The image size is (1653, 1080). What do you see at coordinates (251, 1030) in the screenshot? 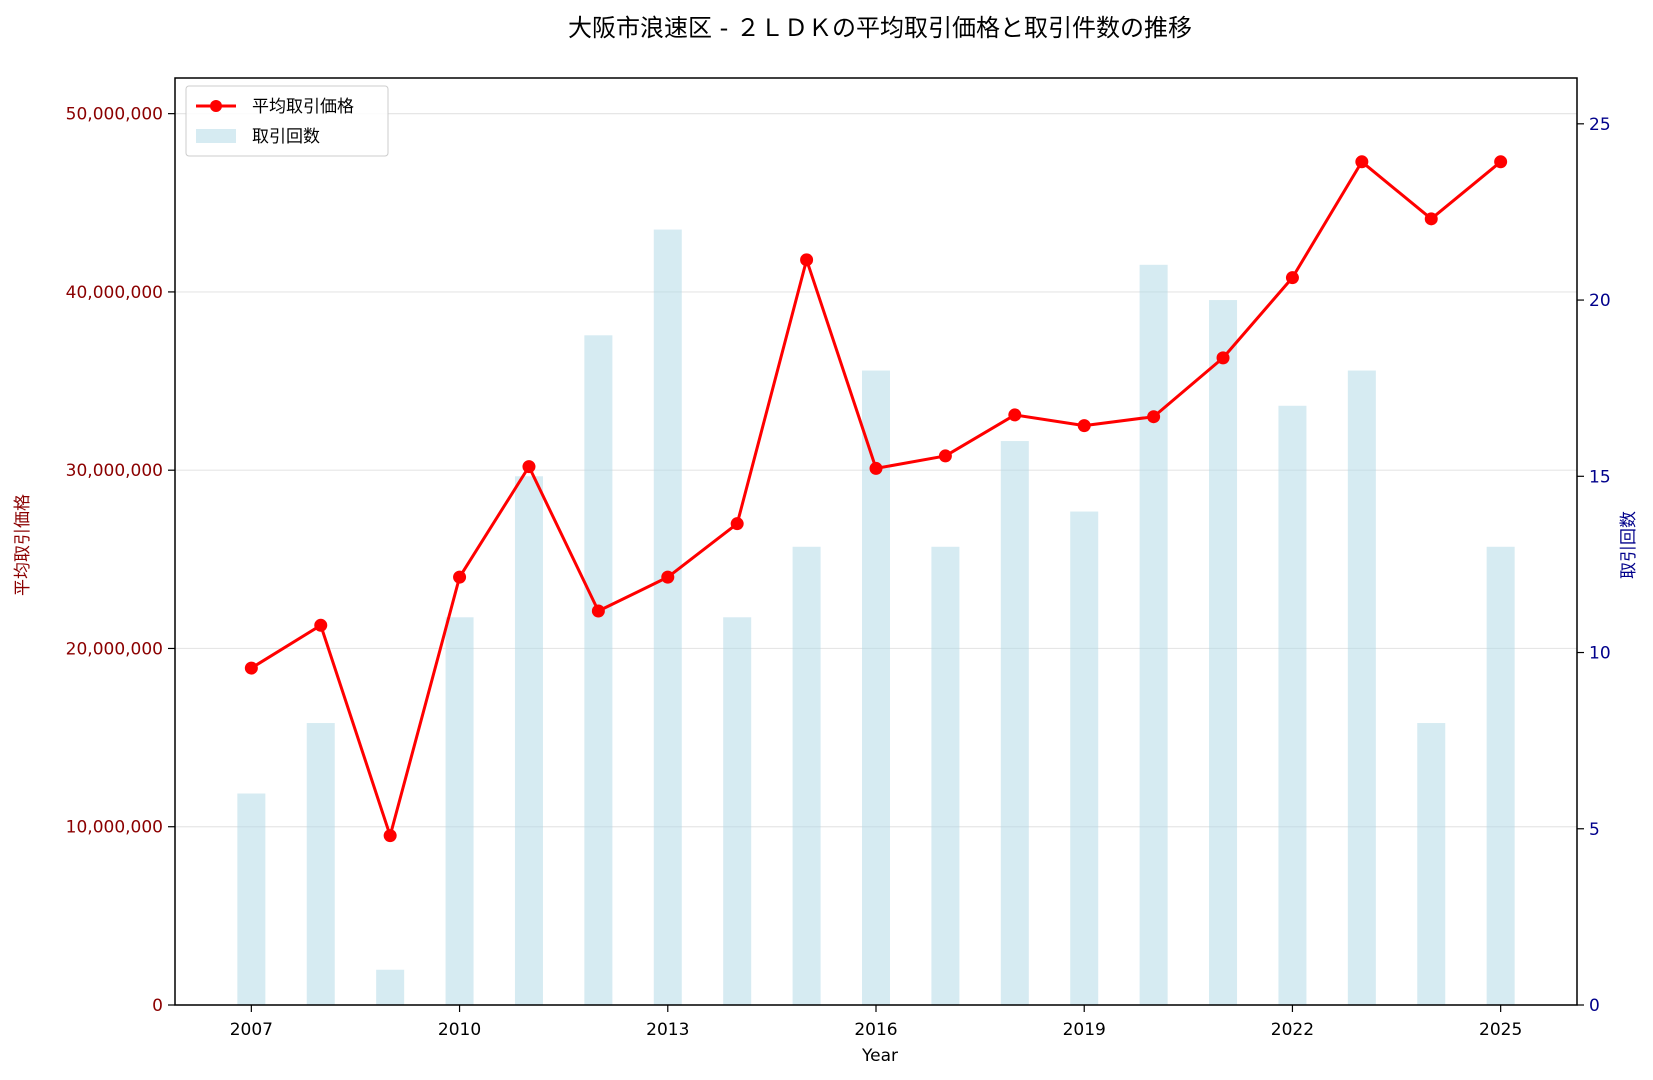
I see `x-tick-label: 2007` at bounding box center [251, 1030].